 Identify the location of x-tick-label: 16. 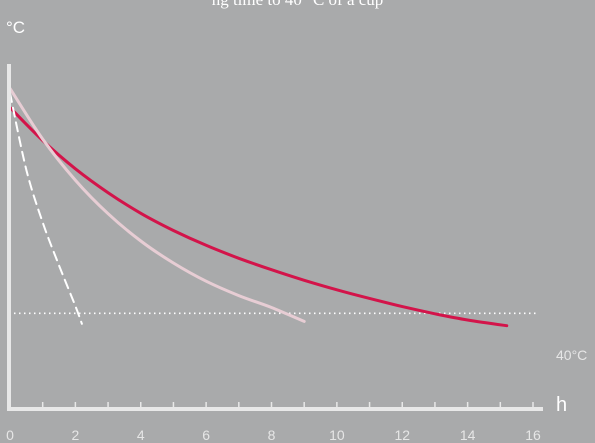
(533, 435).